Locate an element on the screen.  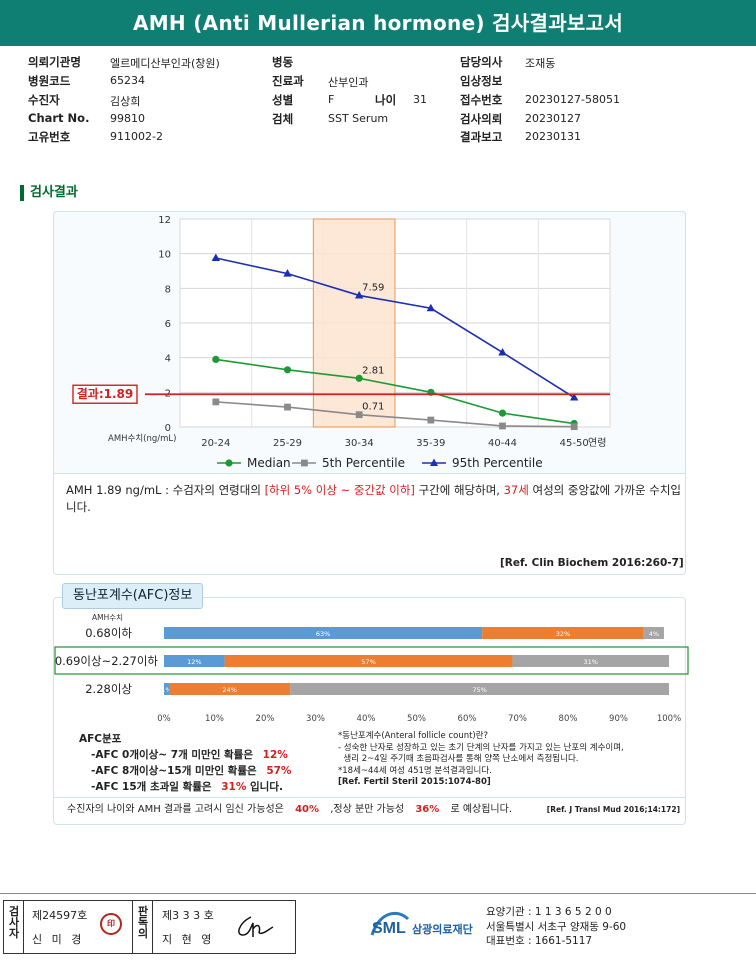
selected-row-highlight is located at coordinates (371, 660).